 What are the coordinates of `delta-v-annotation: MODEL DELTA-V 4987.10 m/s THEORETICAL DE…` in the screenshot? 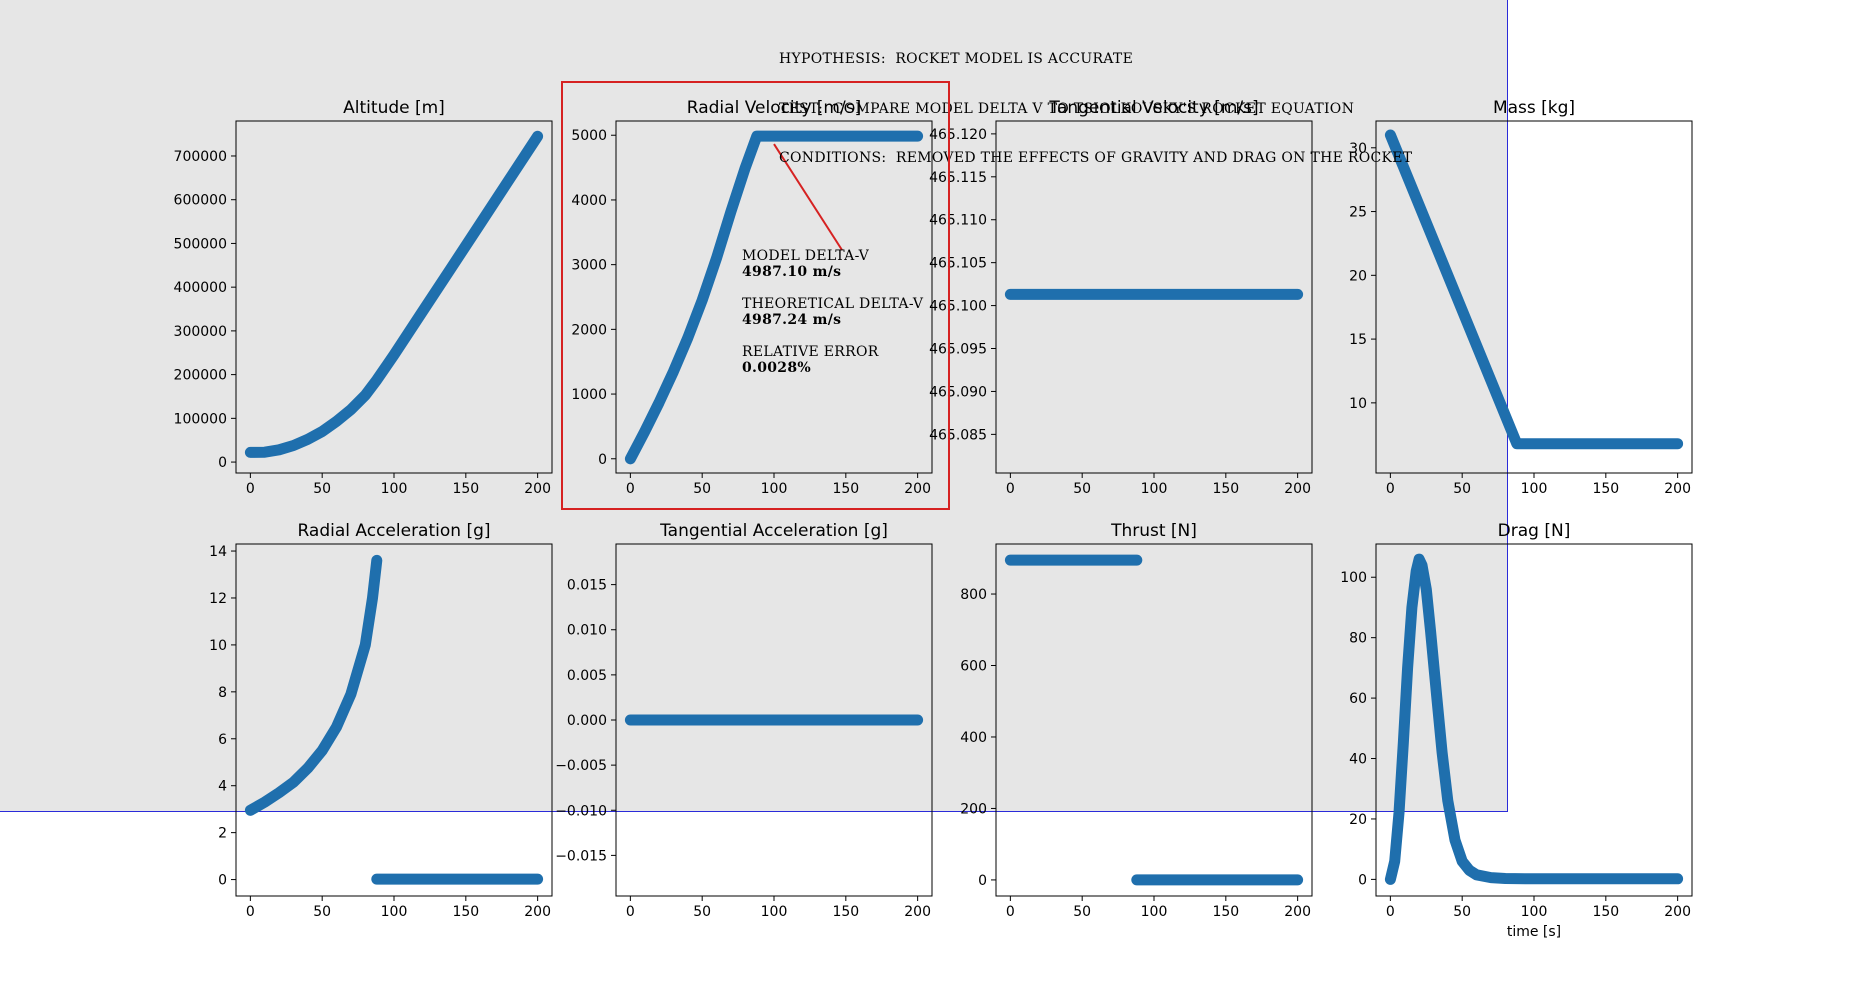 It's located at (832, 312).